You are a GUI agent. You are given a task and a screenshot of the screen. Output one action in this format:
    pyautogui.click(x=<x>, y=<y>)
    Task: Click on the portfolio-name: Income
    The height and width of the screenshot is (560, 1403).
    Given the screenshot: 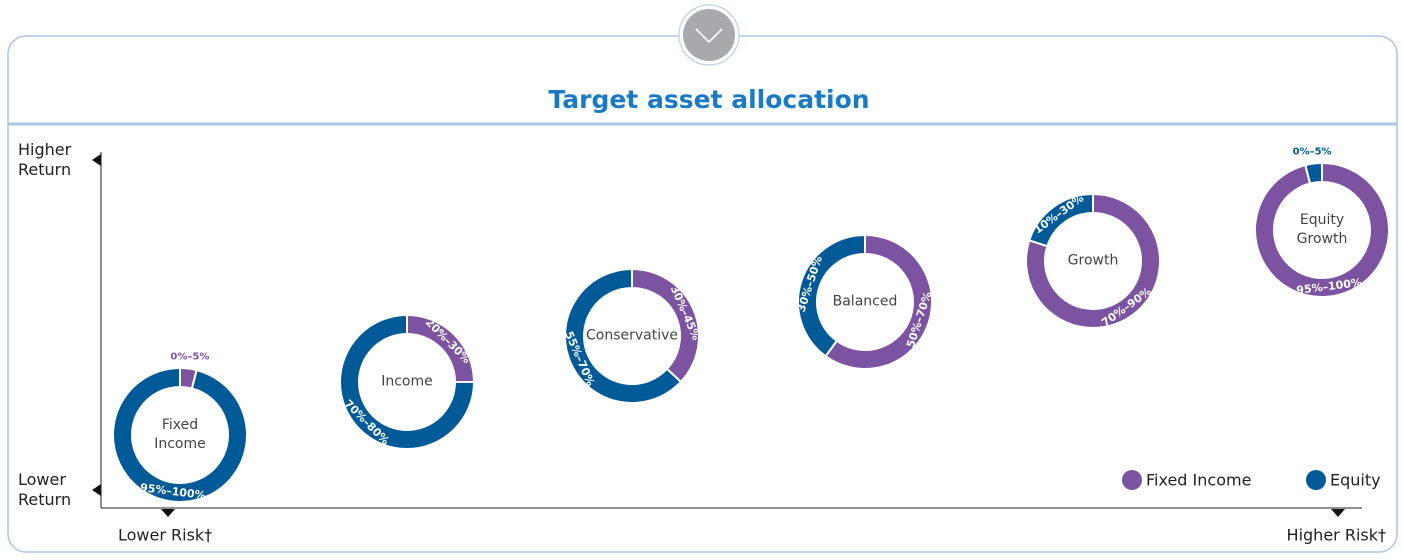 What is the action you would take?
    pyautogui.click(x=407, y=381)
    